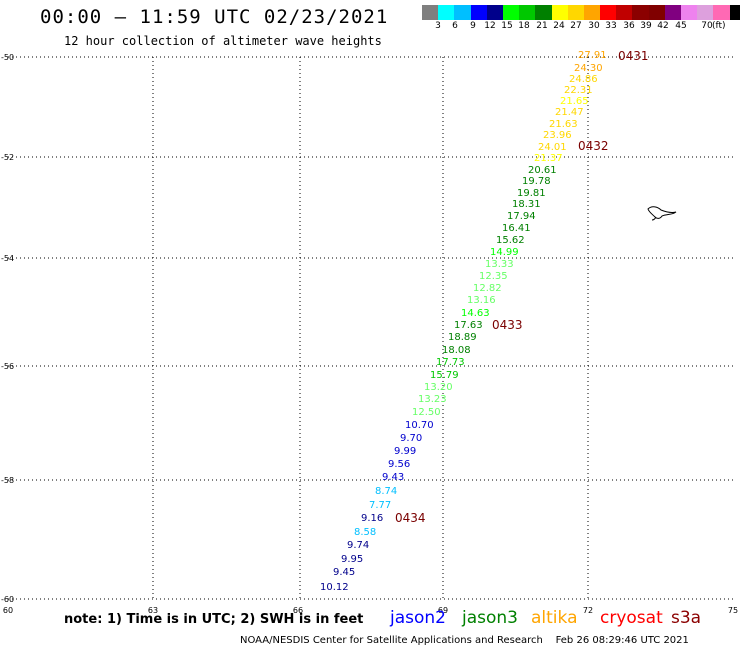 The image size is (740, 650). I want to click on colorbar-label: 3, so click(438, 26).